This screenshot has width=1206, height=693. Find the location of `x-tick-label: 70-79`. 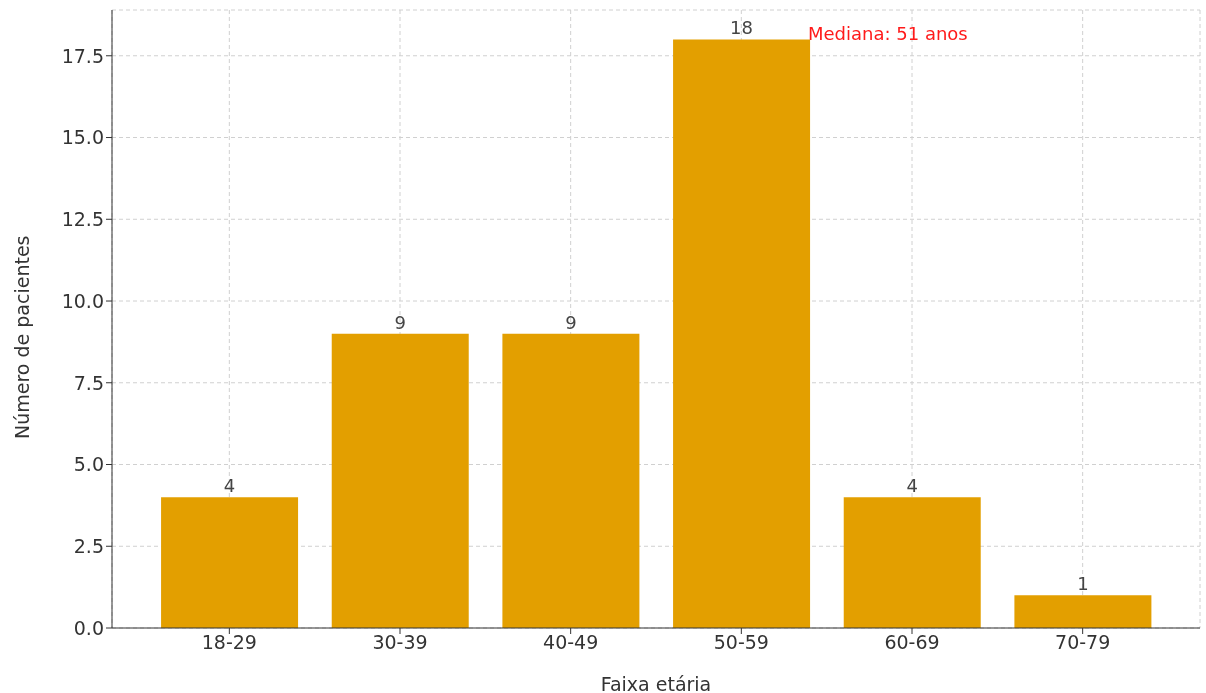

x-tick-label: 70-79 is located at coordinates (1083, 642).